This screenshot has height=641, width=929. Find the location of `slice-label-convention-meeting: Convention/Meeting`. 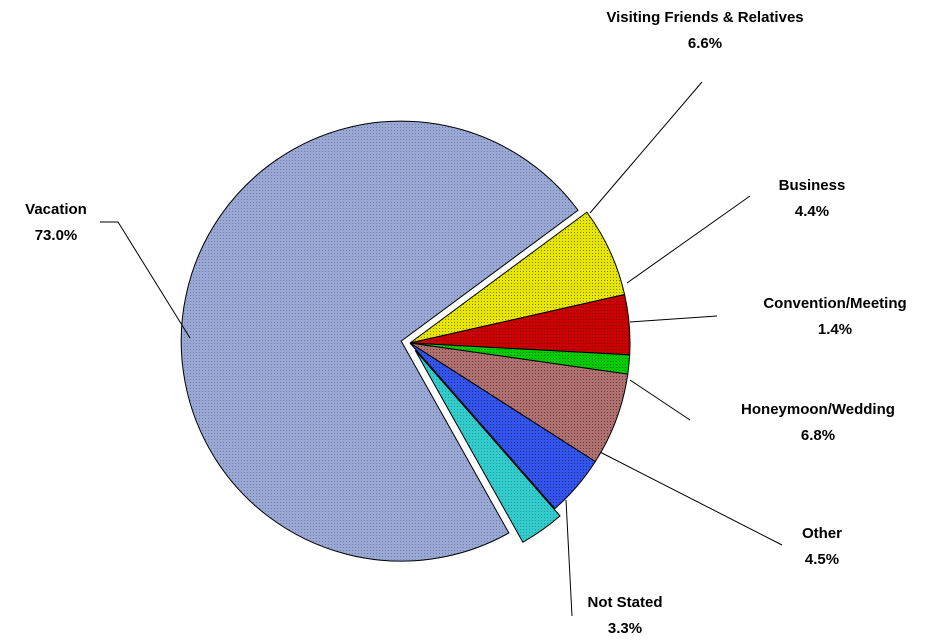

slice-label-convention-meeting: Convention/Meeting is located at coordinates (834, 303).